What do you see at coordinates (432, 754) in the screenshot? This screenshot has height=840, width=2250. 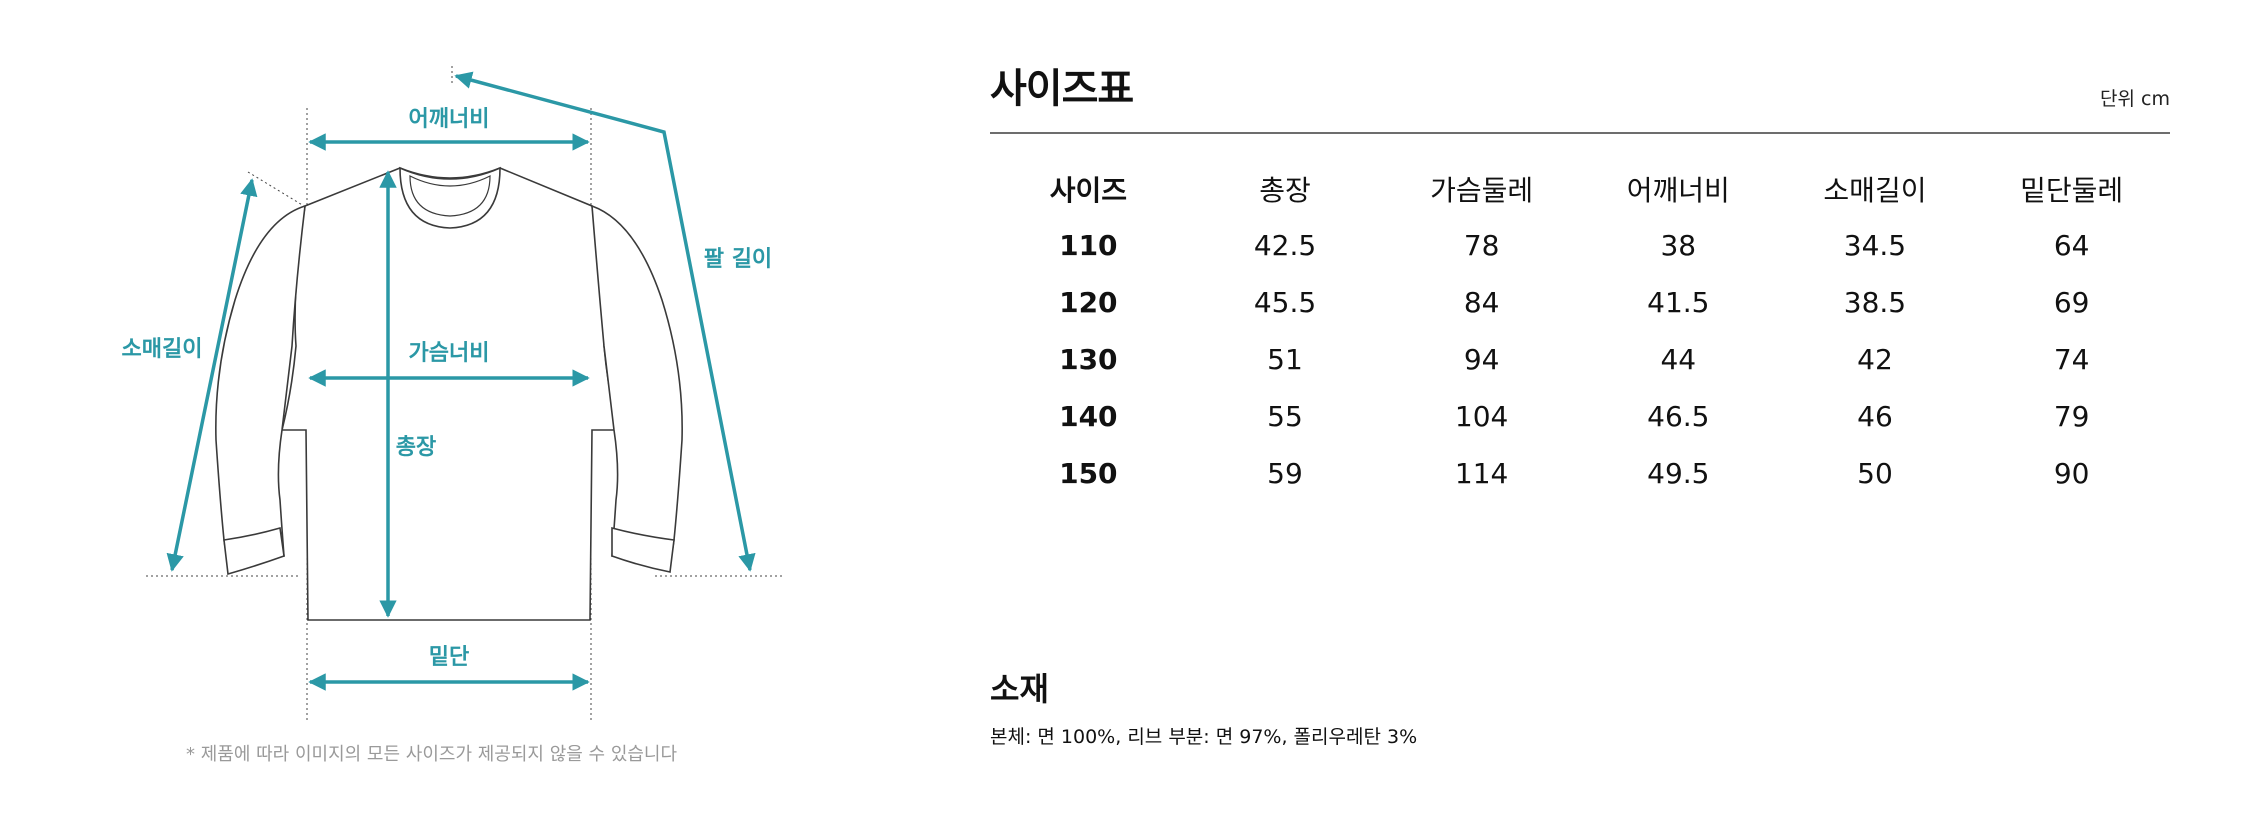 I see `disclaimer-note: * 제품에 따라 이미지의 모든 사이즈가 제공되지 않을 수 있습니다` at bounding box center [432, 754].